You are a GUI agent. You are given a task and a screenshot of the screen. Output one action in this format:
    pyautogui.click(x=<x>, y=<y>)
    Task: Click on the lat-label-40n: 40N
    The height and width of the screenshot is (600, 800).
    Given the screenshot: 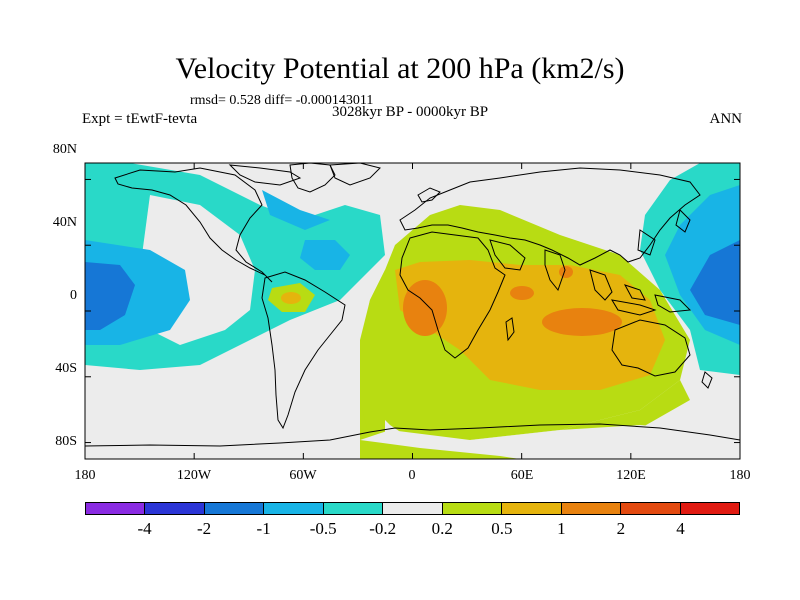 What is the action you would take?
    pyautogui.click(x=64, y=222)
    